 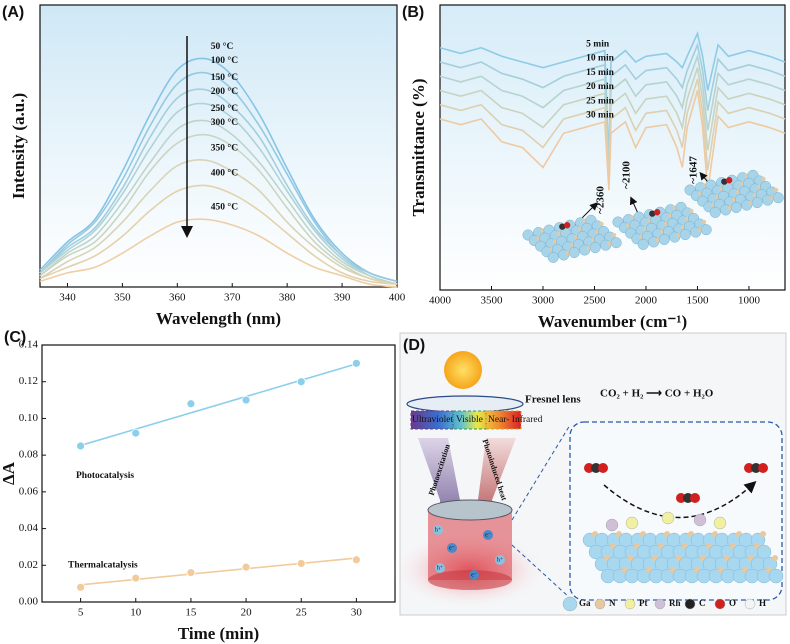 I want to click on series-label: 25 min, so click(x=600, y=101).